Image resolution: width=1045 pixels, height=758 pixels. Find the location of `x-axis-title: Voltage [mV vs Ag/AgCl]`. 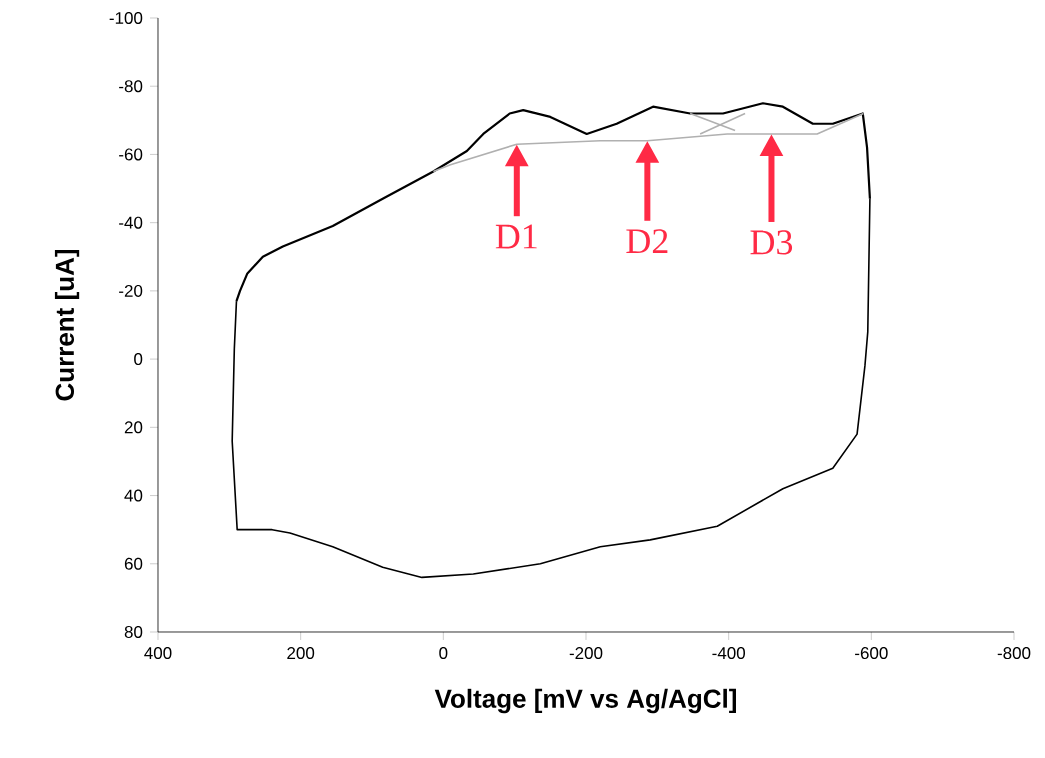

x-axis-title: Voltage [mV vs Ag/AgCl] is located at coordinates (585, 701).